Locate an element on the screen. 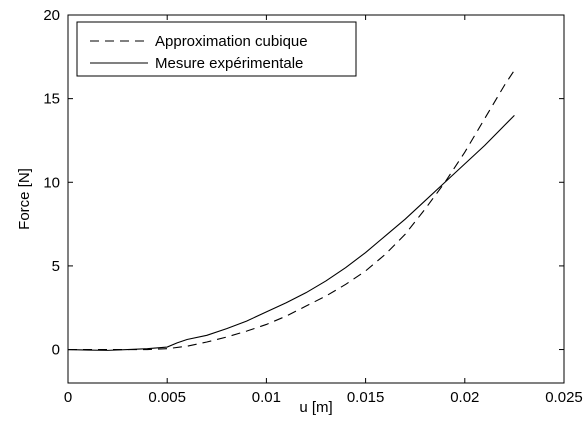 The height and width of the screenshot is (439, 587). x-tick-label: 0.02 is located at coordinates (464, 397).